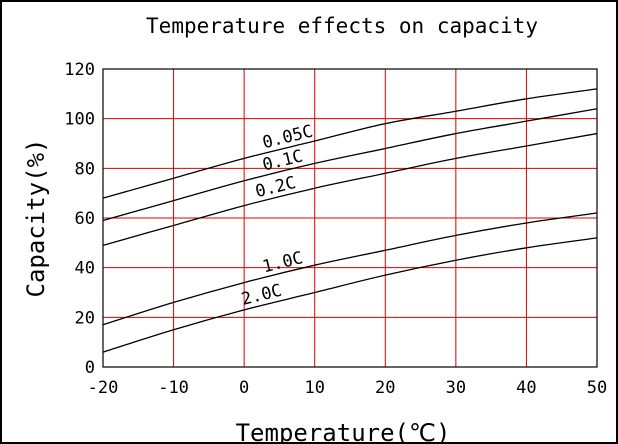 The width and height of the screenshot is (618, 444). Describe the element at coordinates (314, 388) in the screenshot. I see `x-tick-label: 10` at that location.